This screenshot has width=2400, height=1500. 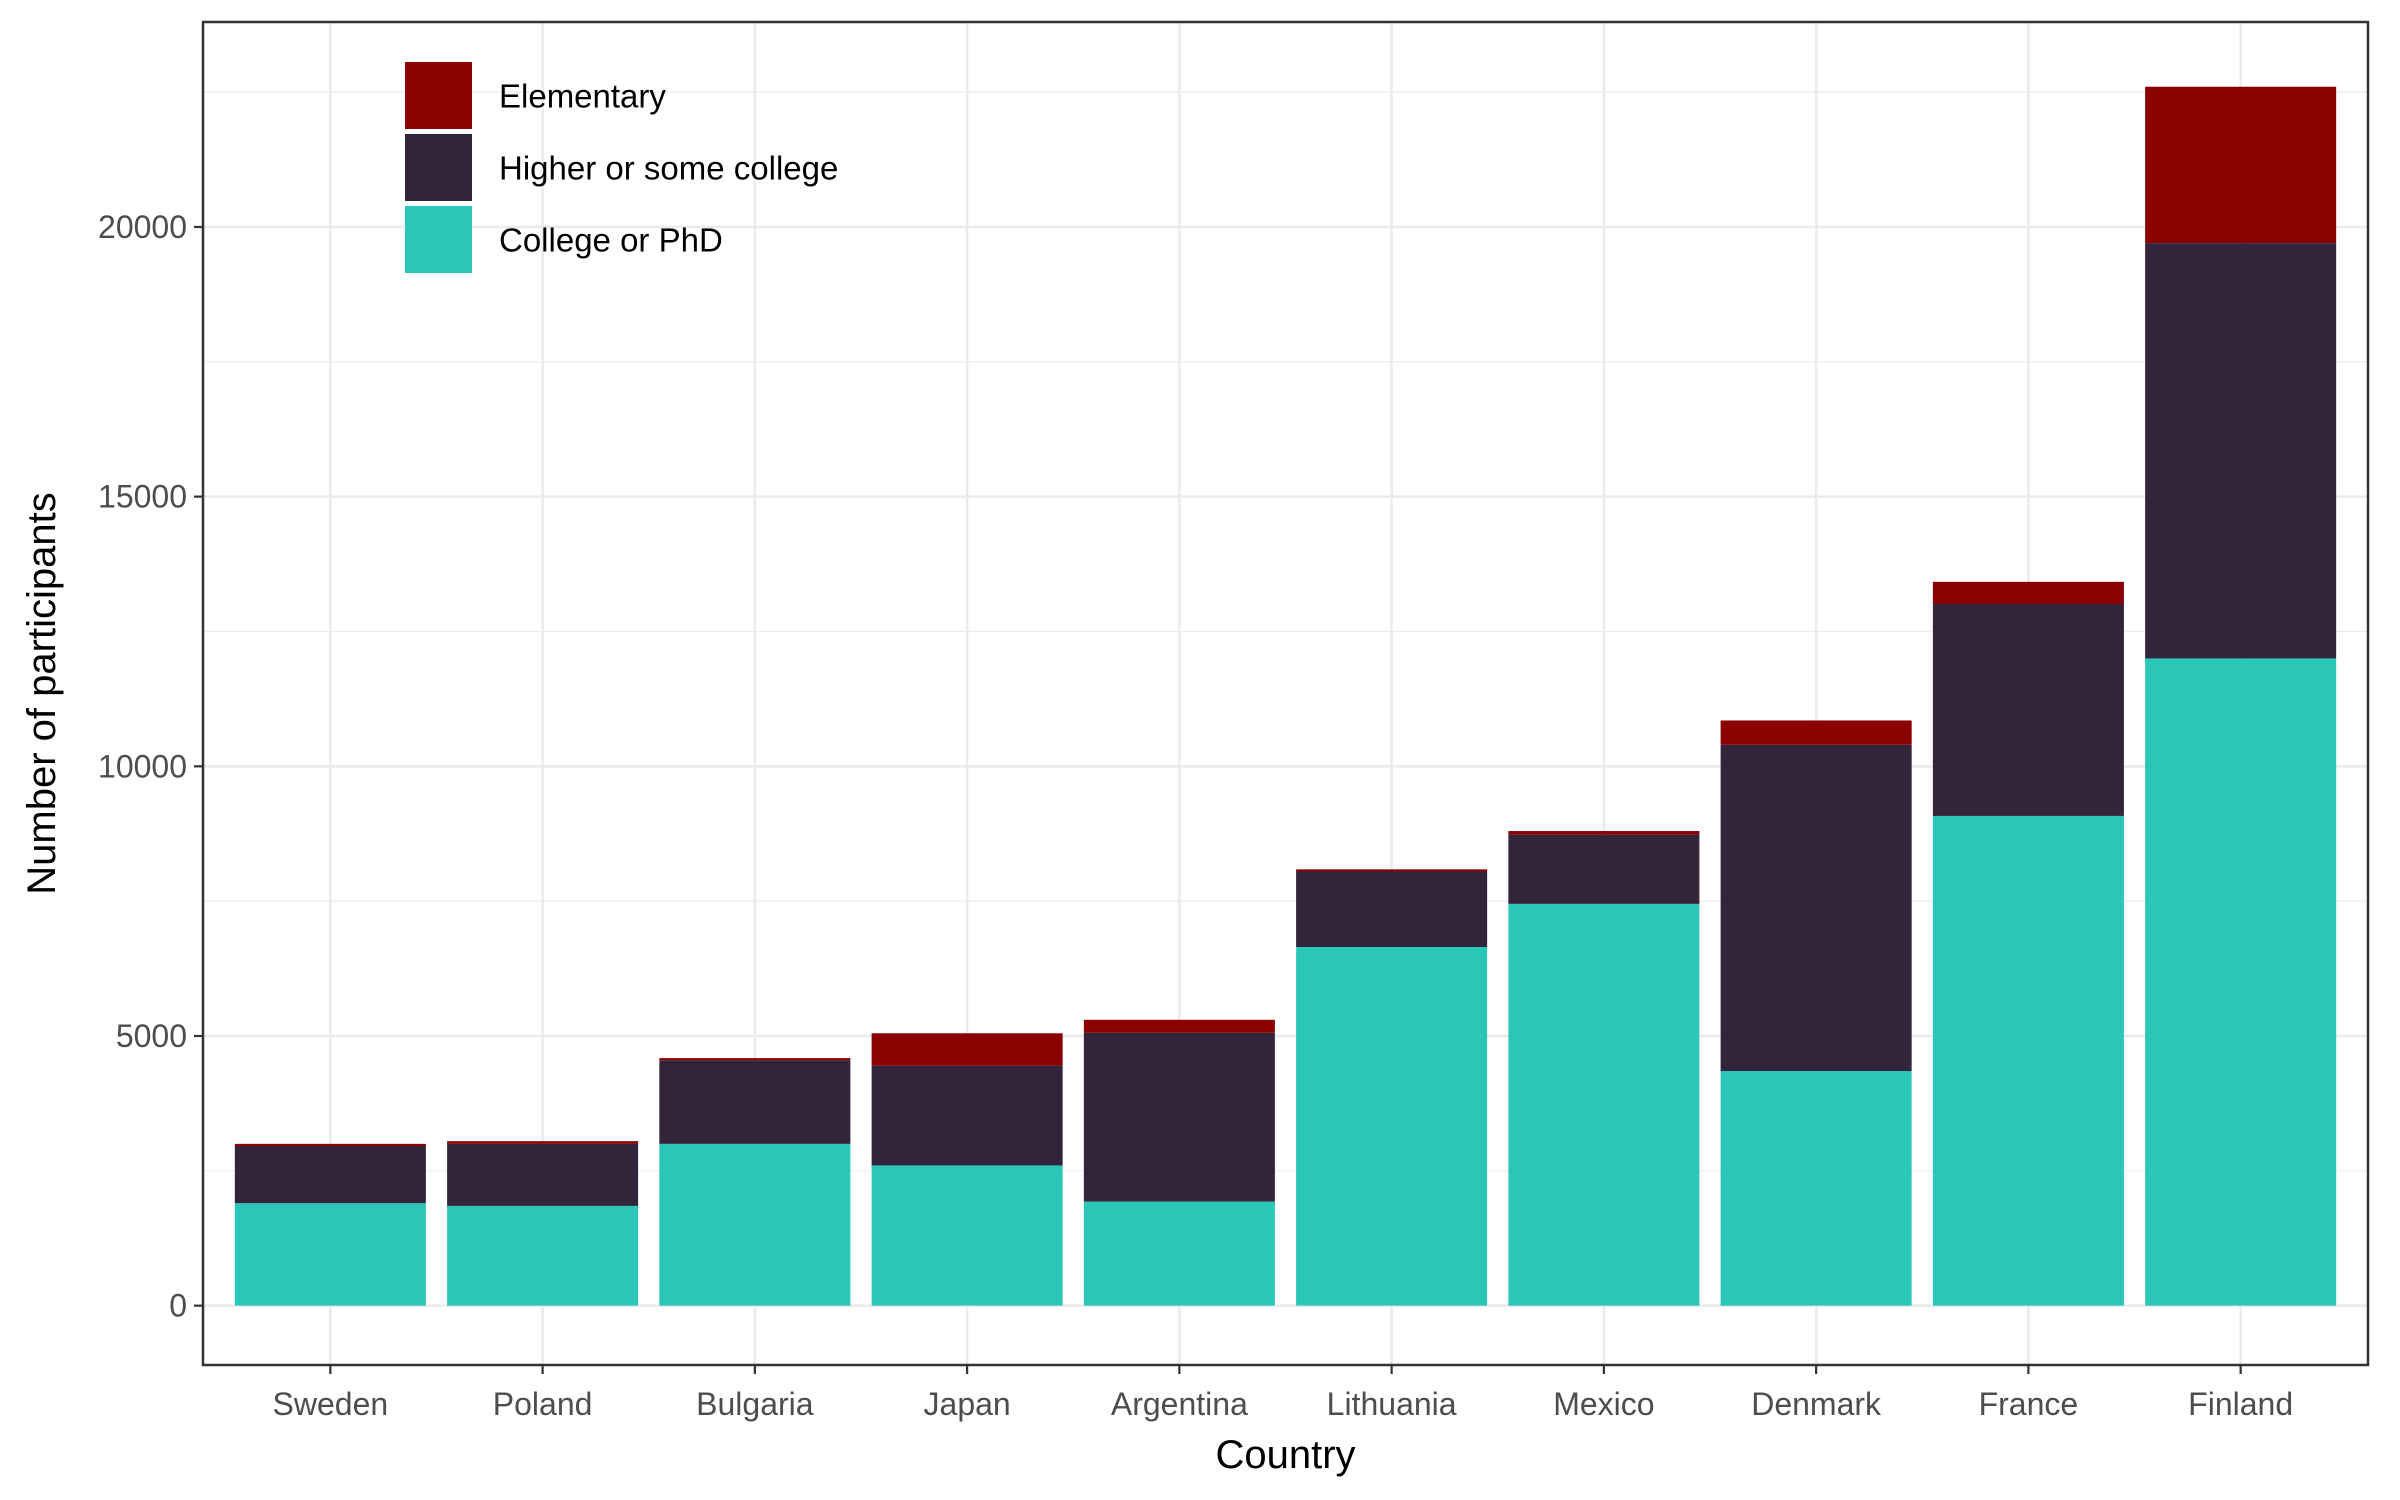 What do you see at coordinates (1285, 1455) in the screenshot?
I see `x-axis-title: Country` at bounding box center [1285, 1455].